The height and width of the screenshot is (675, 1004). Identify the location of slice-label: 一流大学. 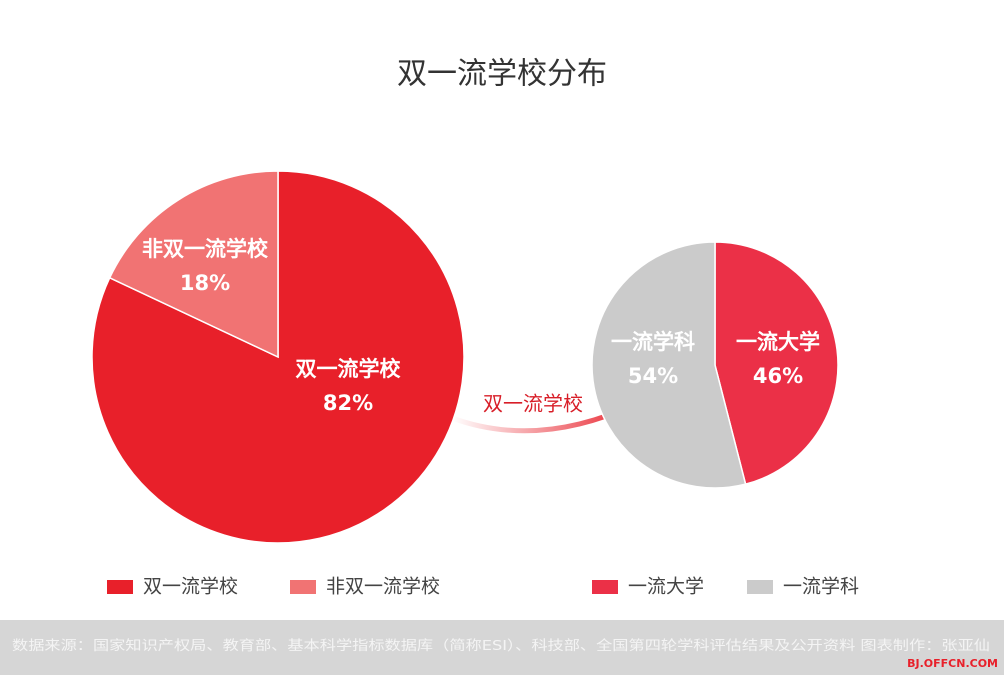
(778, 342).